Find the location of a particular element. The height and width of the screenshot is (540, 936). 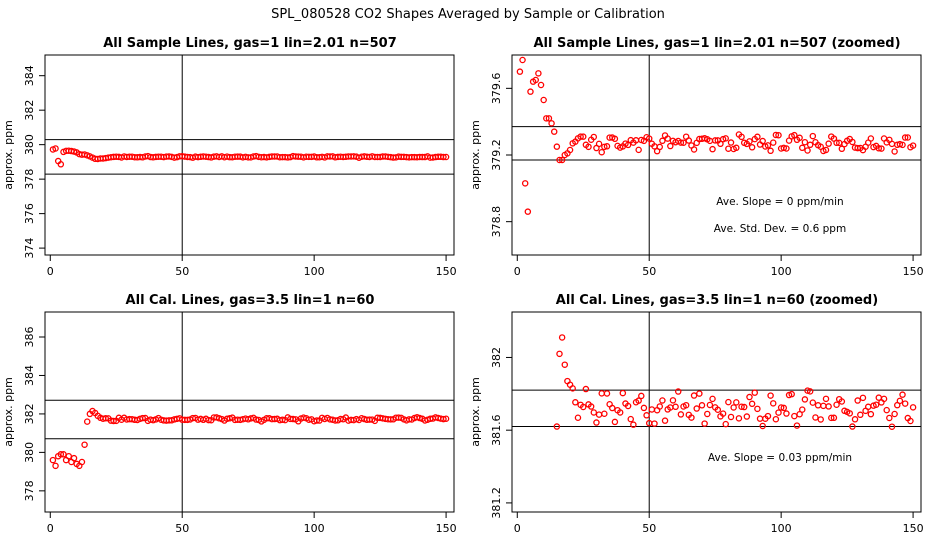

y-tick-label: 380 is located at coordinates (29, 452).